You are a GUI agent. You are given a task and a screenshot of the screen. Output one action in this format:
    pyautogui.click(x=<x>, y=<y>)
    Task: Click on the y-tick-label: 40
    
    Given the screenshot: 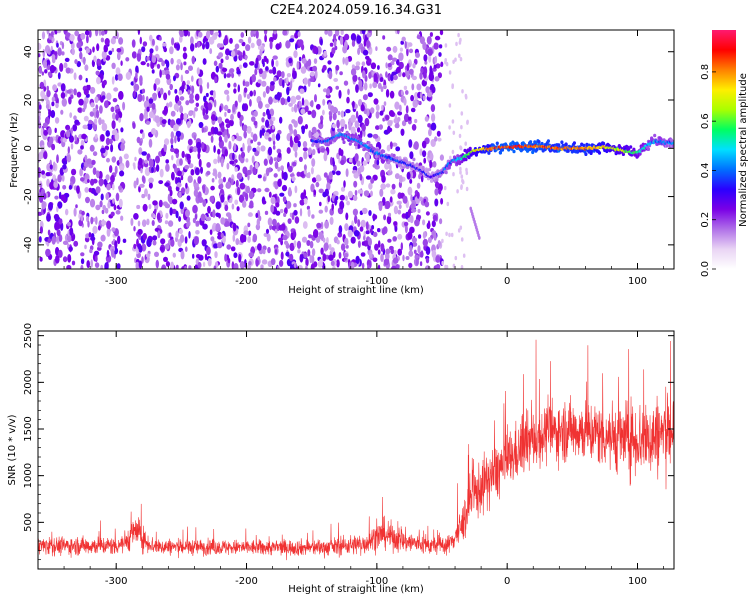 What is the action you would take?
    pyautogui.click(x=28, y=51)
    